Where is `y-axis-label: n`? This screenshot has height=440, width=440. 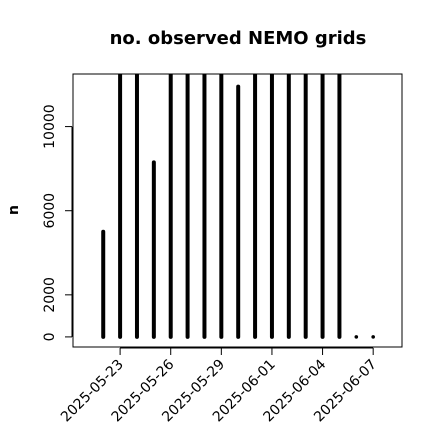 y-axis-label: n is located at coordinates (14, 210).